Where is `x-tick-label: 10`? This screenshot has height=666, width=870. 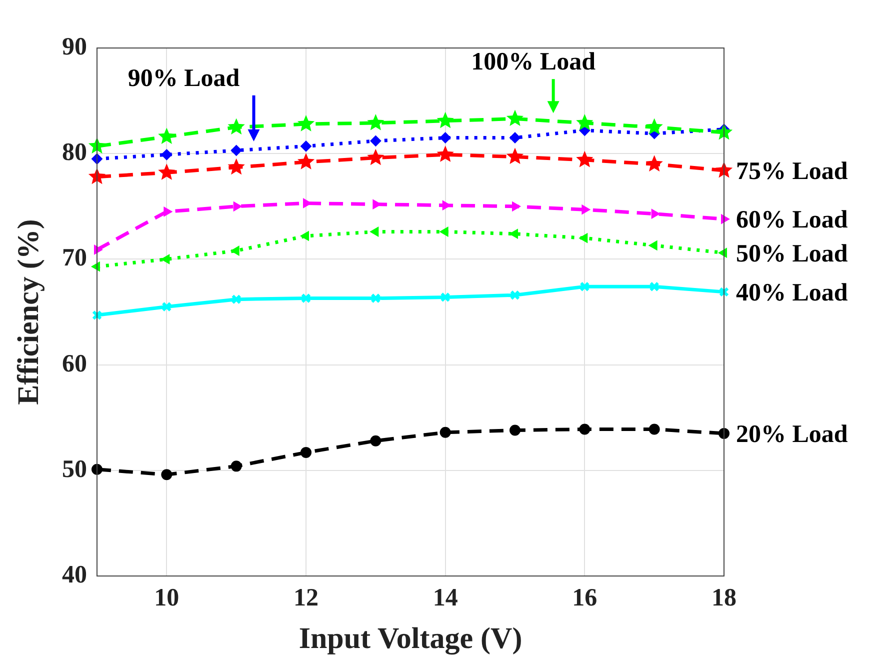 x-tick-label: 10 is located at coordinates (167, 598).